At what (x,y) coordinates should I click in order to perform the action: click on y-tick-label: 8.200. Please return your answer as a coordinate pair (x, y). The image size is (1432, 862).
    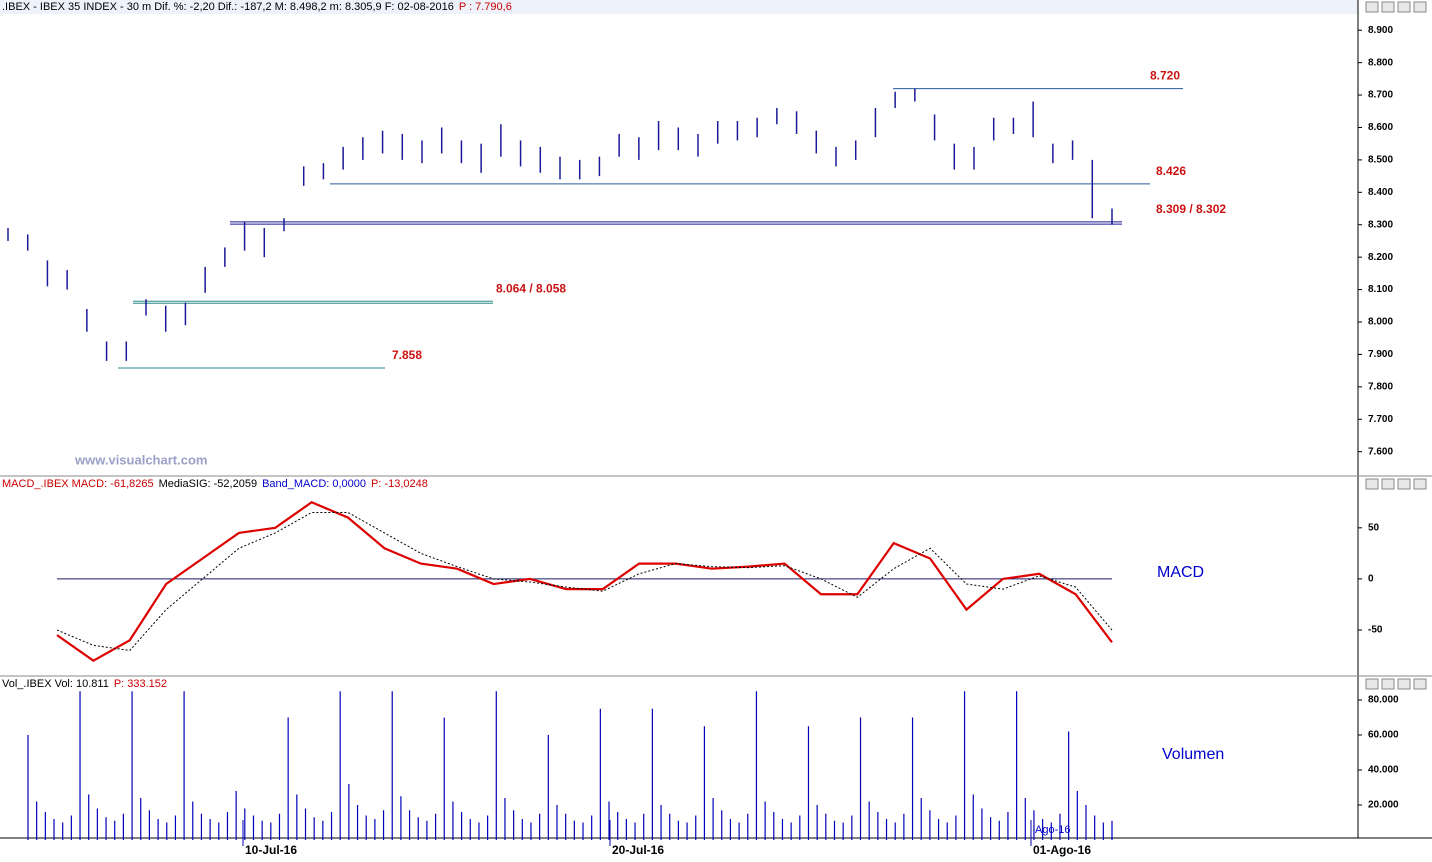
    Looking at the image, I should click on (1380, 257).